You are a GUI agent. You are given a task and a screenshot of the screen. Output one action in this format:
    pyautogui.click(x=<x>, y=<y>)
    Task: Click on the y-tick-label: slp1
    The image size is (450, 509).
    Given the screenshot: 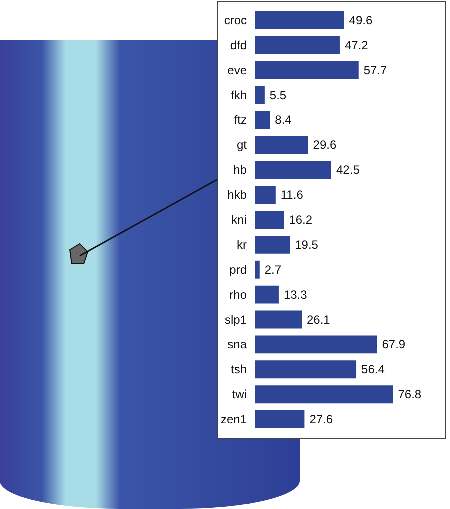 What is the action you would take?
    pyautogui.click(x=236, y=319)
    